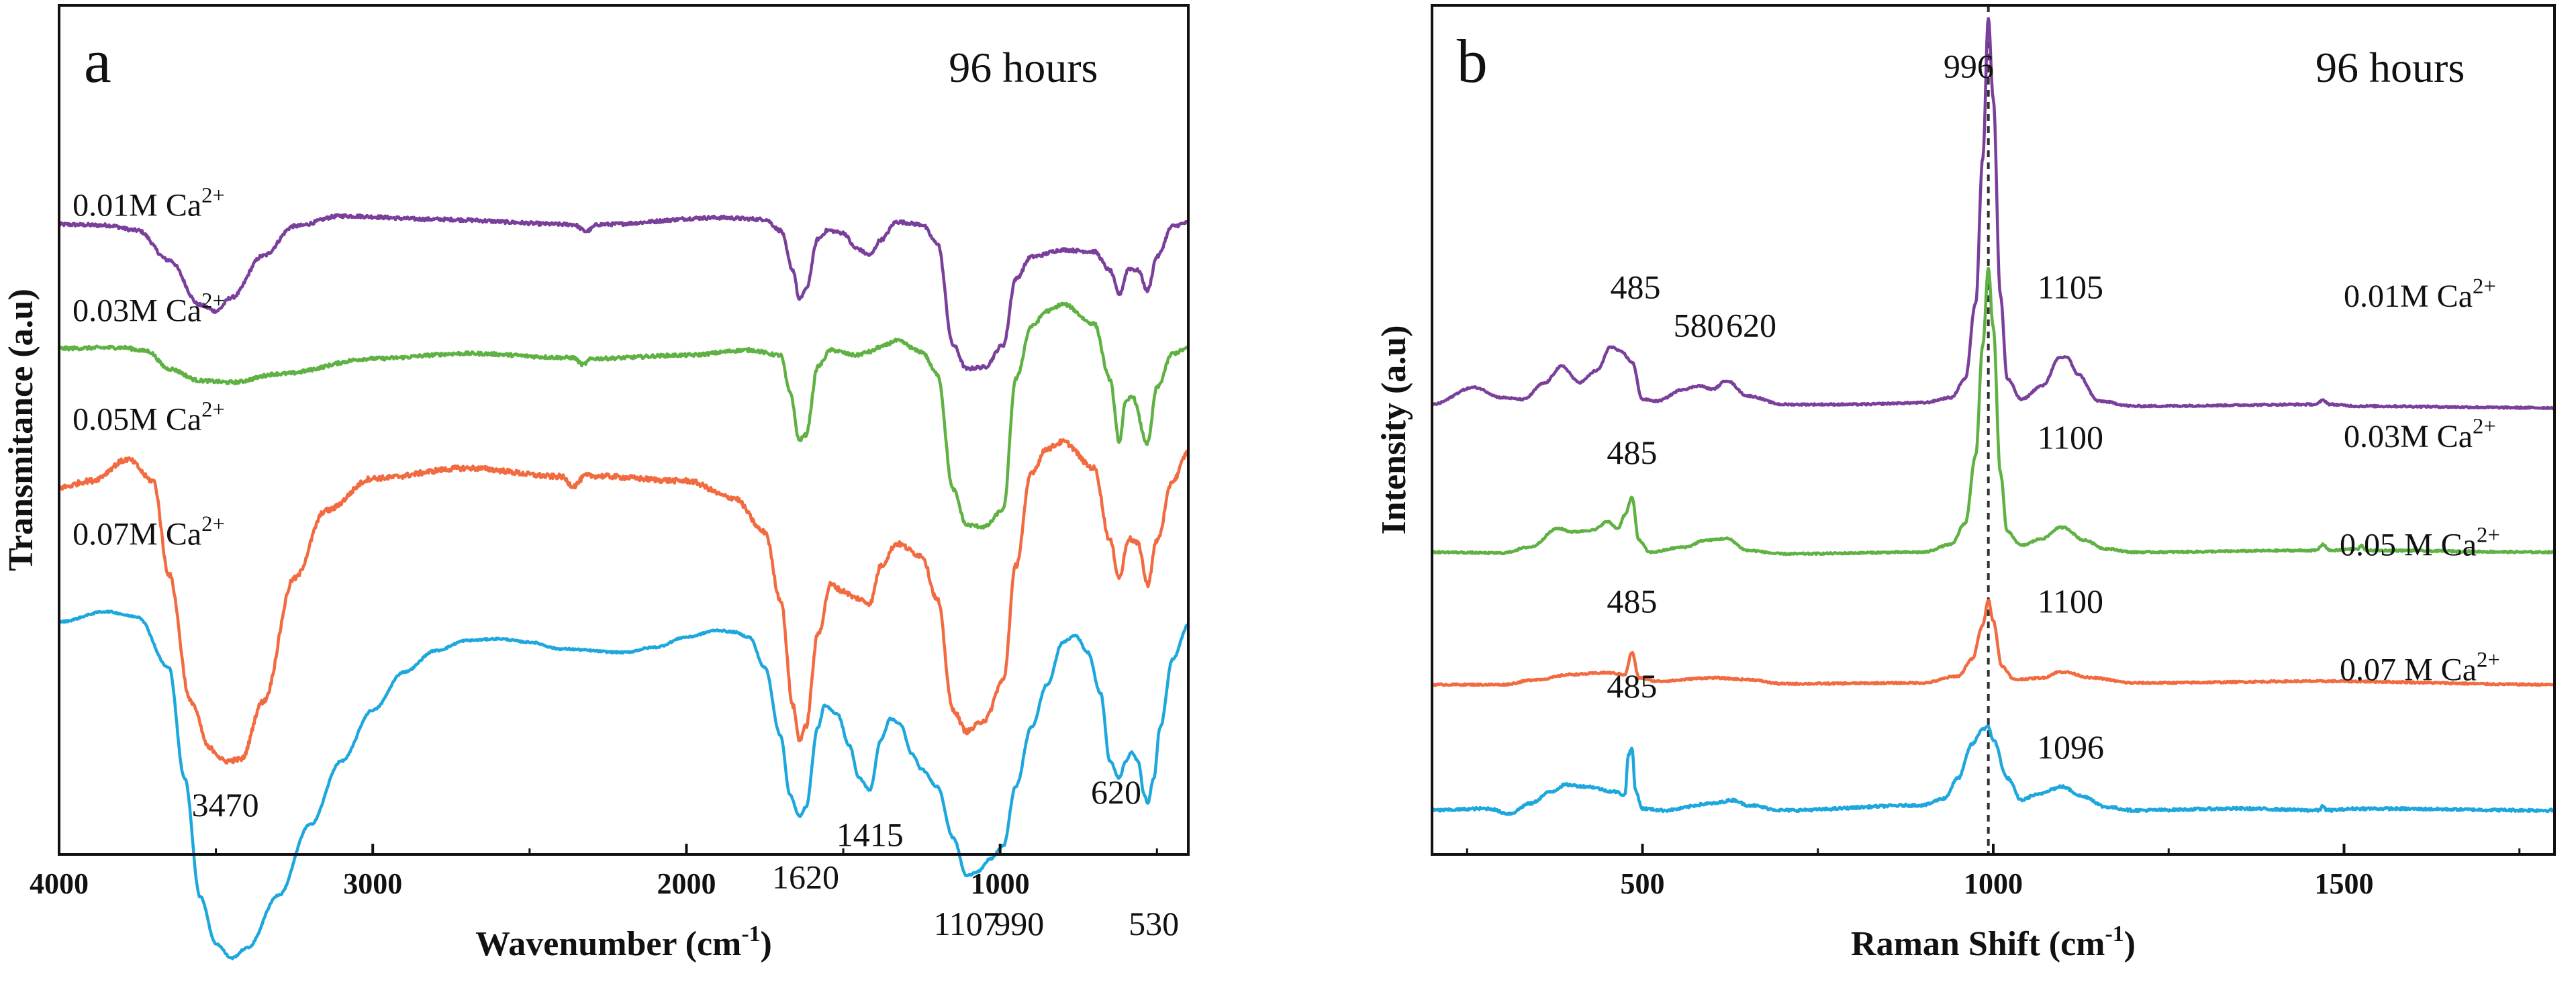  I want to click on peak-label-8: 1100, so click(2070, 601).